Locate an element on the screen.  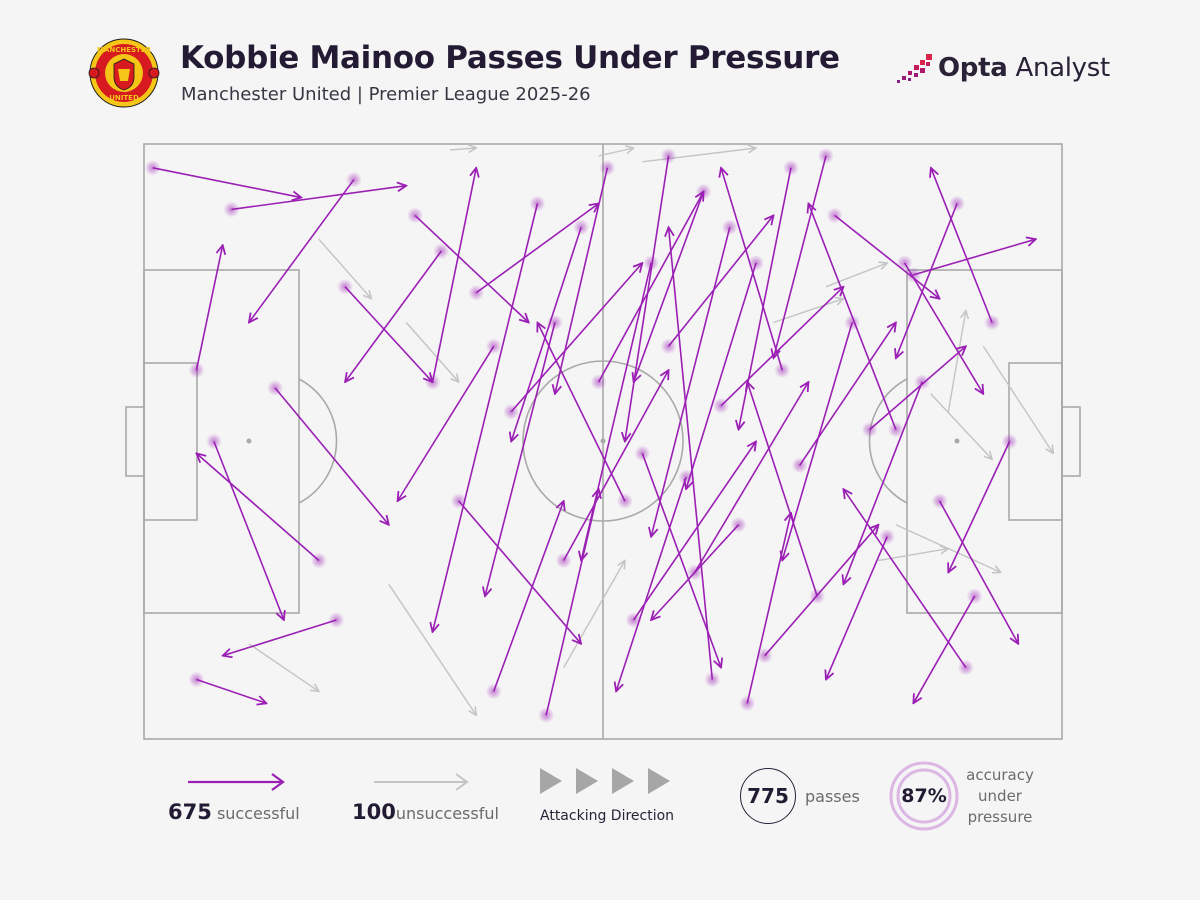
brand-light: Analyst is located at coordinates (1058, 68).